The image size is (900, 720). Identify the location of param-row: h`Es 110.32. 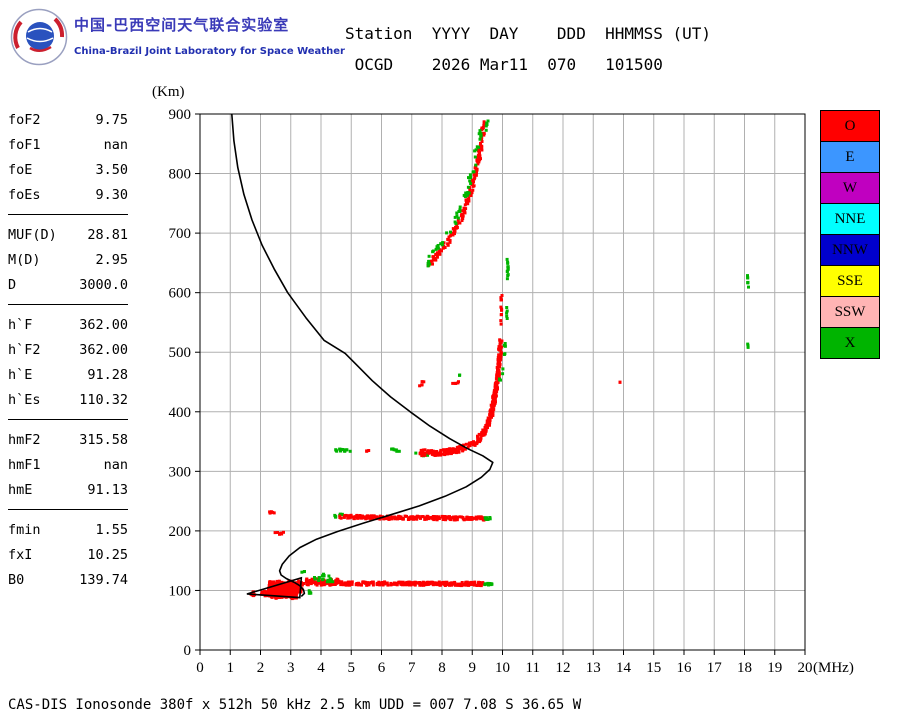
(68, 399).